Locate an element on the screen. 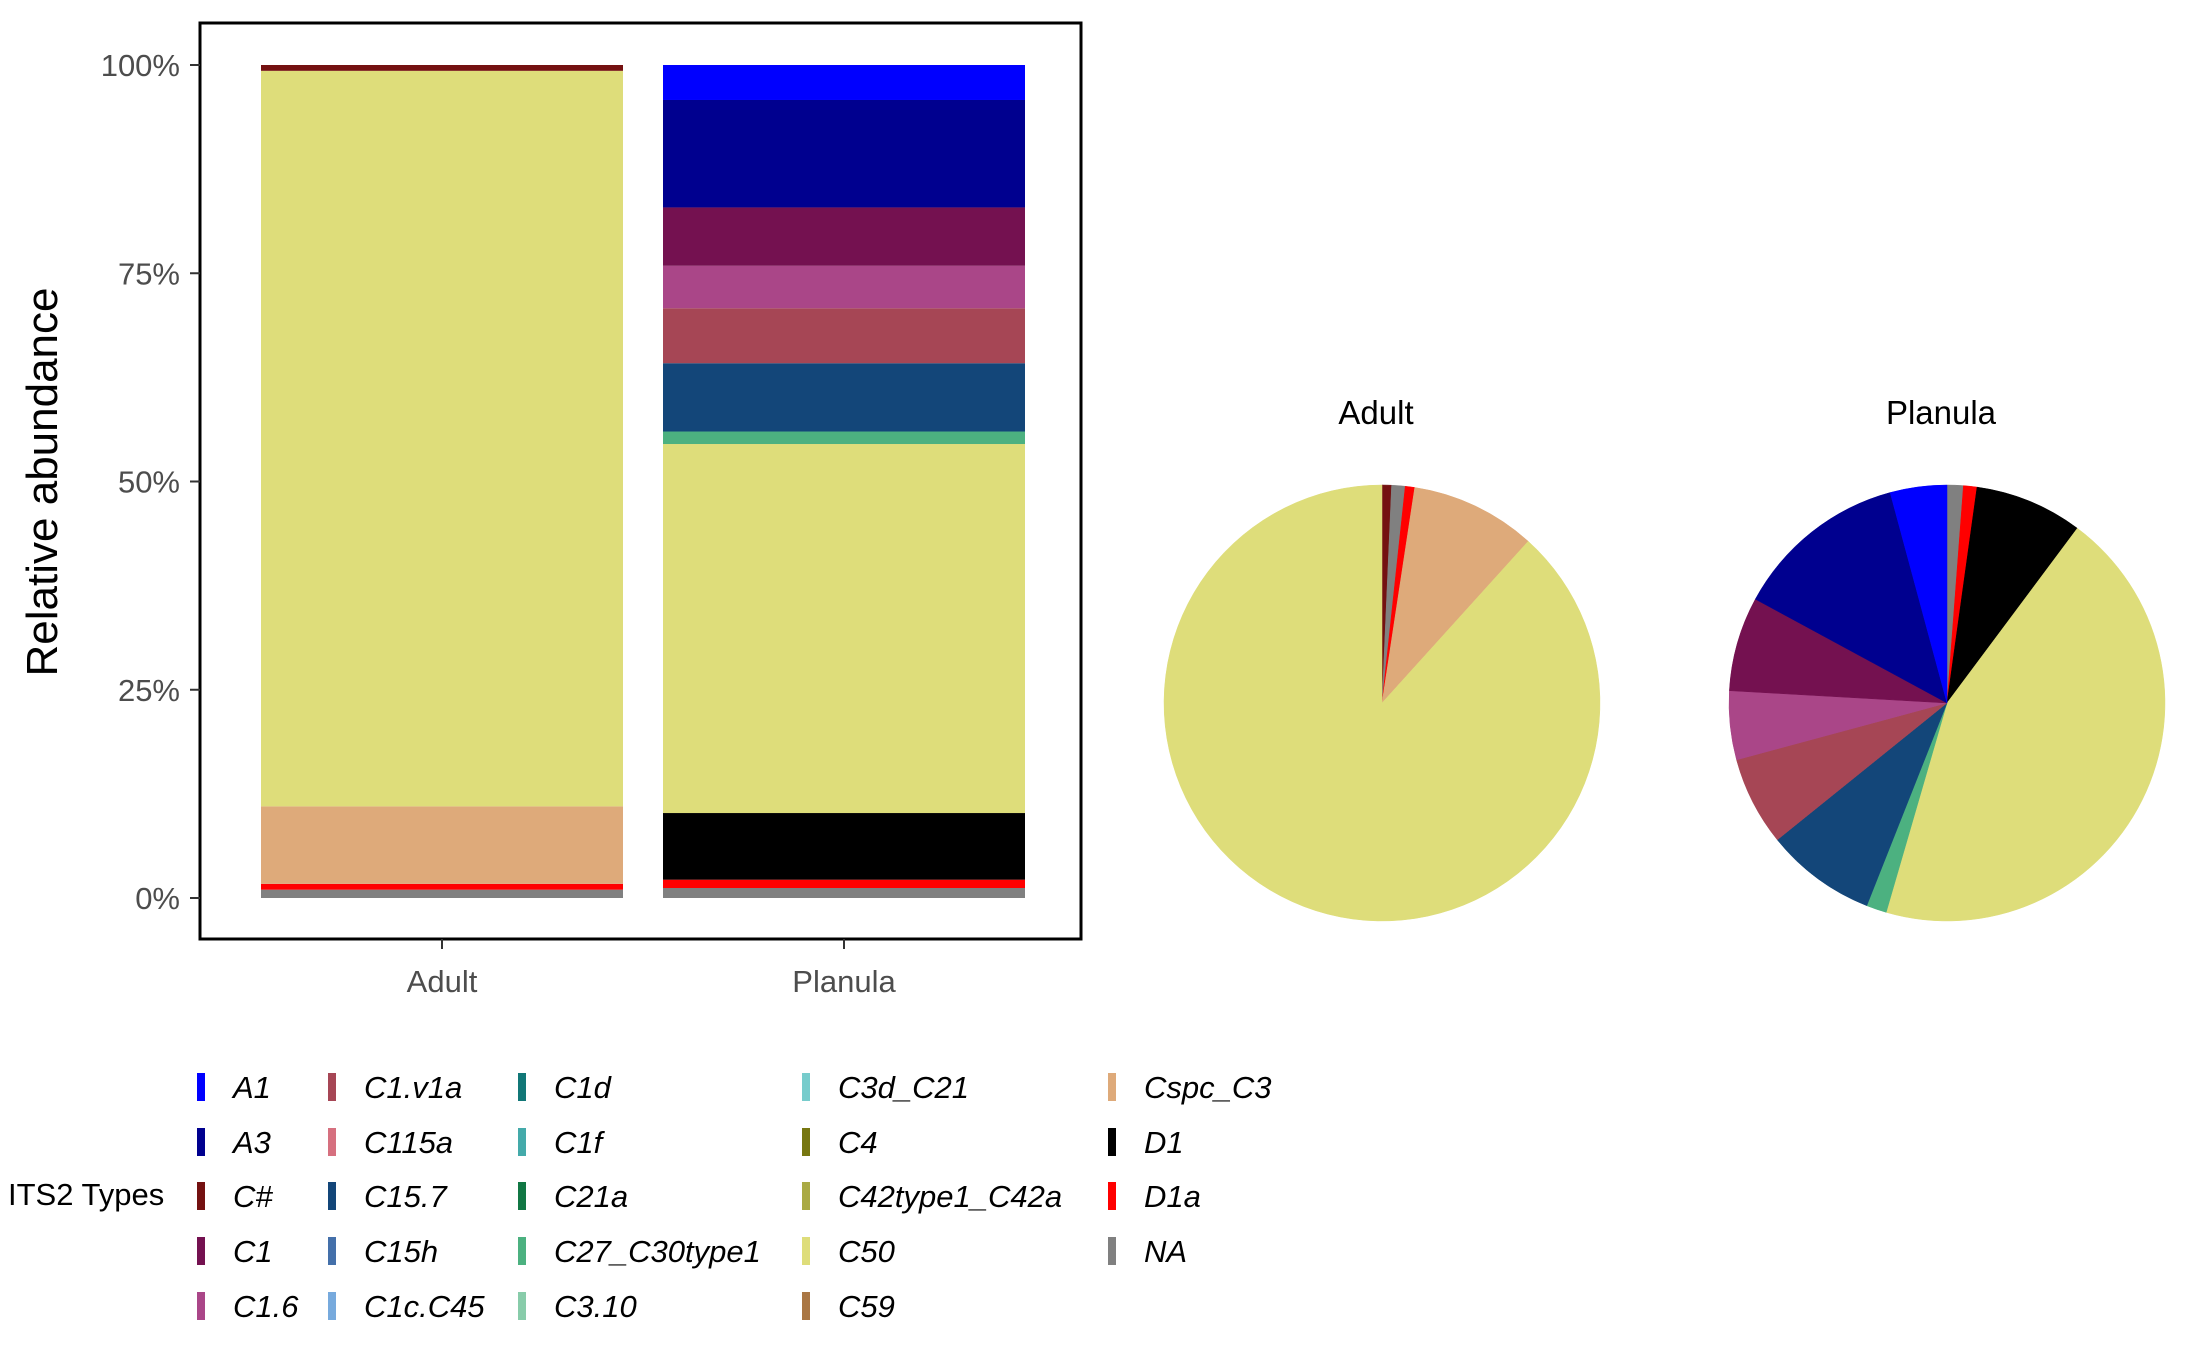 This screenshot has width=2187, height=1349. legend-label-c21a: C21a is located at coordinates (591, 1196).